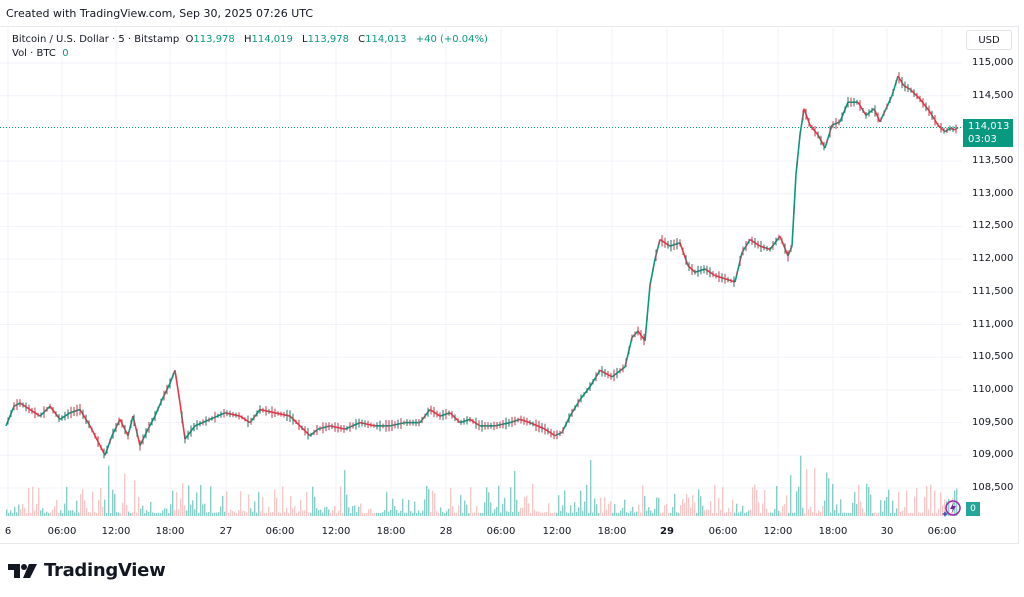 The image size is (1024, 597). Describe the element at coordinates (993, 62) in the screenshot. I see `price-axis-label: 115,000` at that location.